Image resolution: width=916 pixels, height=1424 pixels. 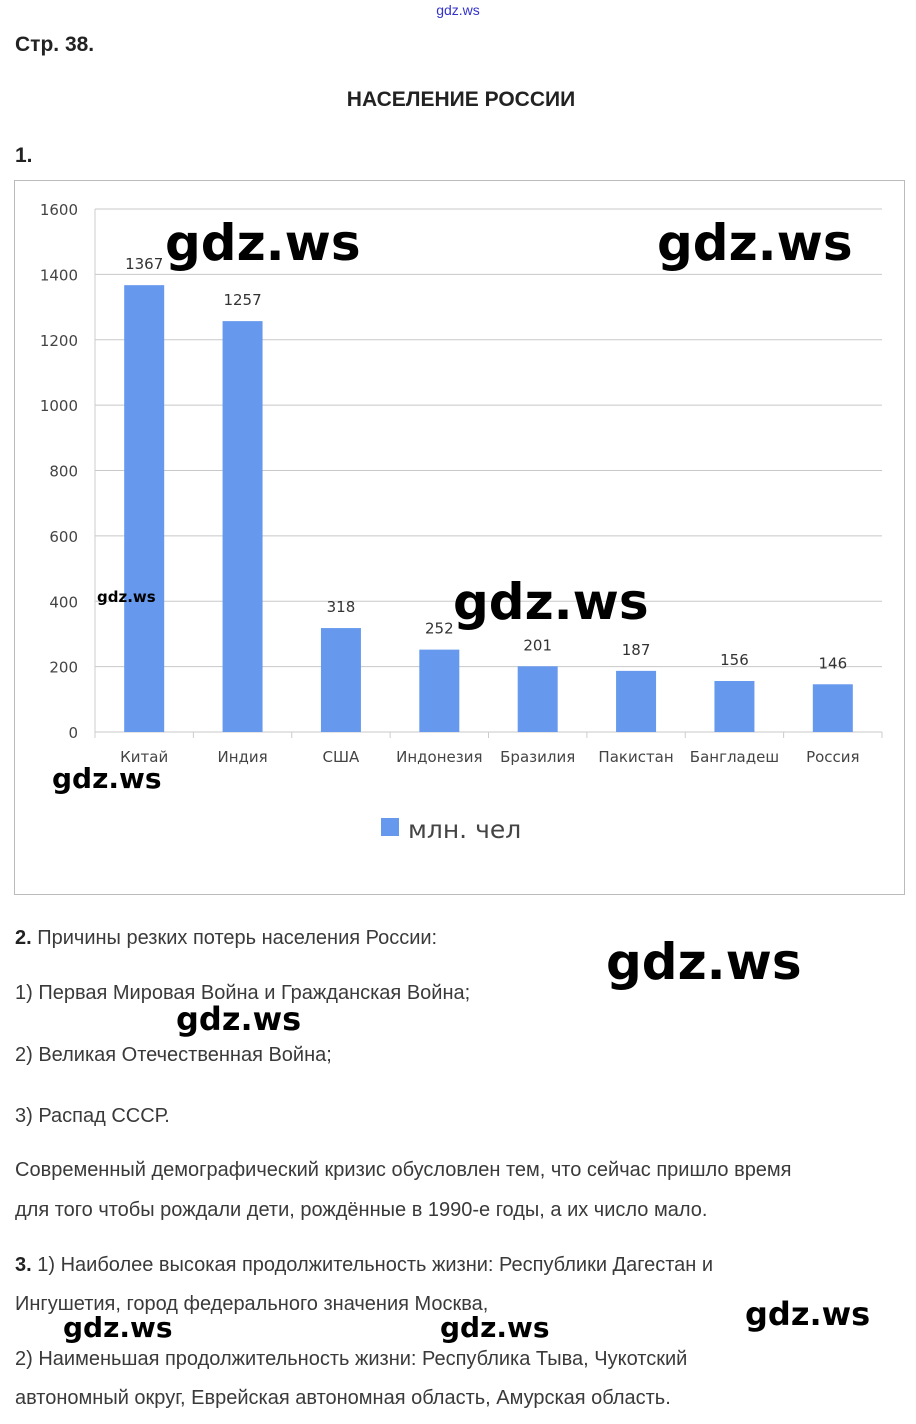 I want to click on x-tick-label: Бразилия, so click(x=537, y=757).